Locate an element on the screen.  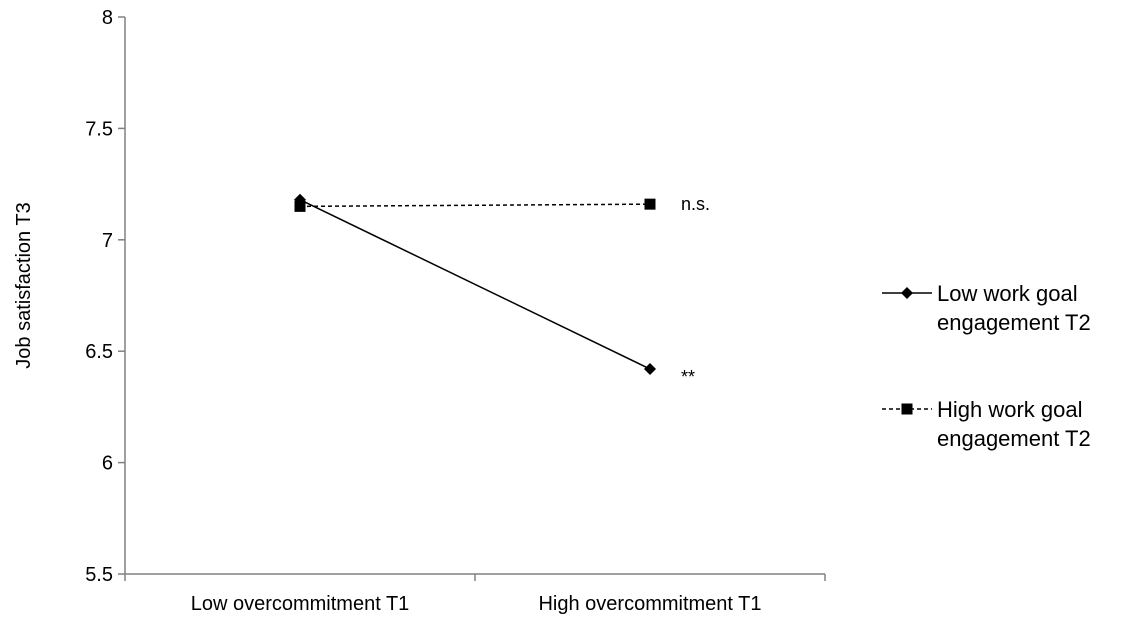
significance-annotation: ** is located at coordinates (688, 377).